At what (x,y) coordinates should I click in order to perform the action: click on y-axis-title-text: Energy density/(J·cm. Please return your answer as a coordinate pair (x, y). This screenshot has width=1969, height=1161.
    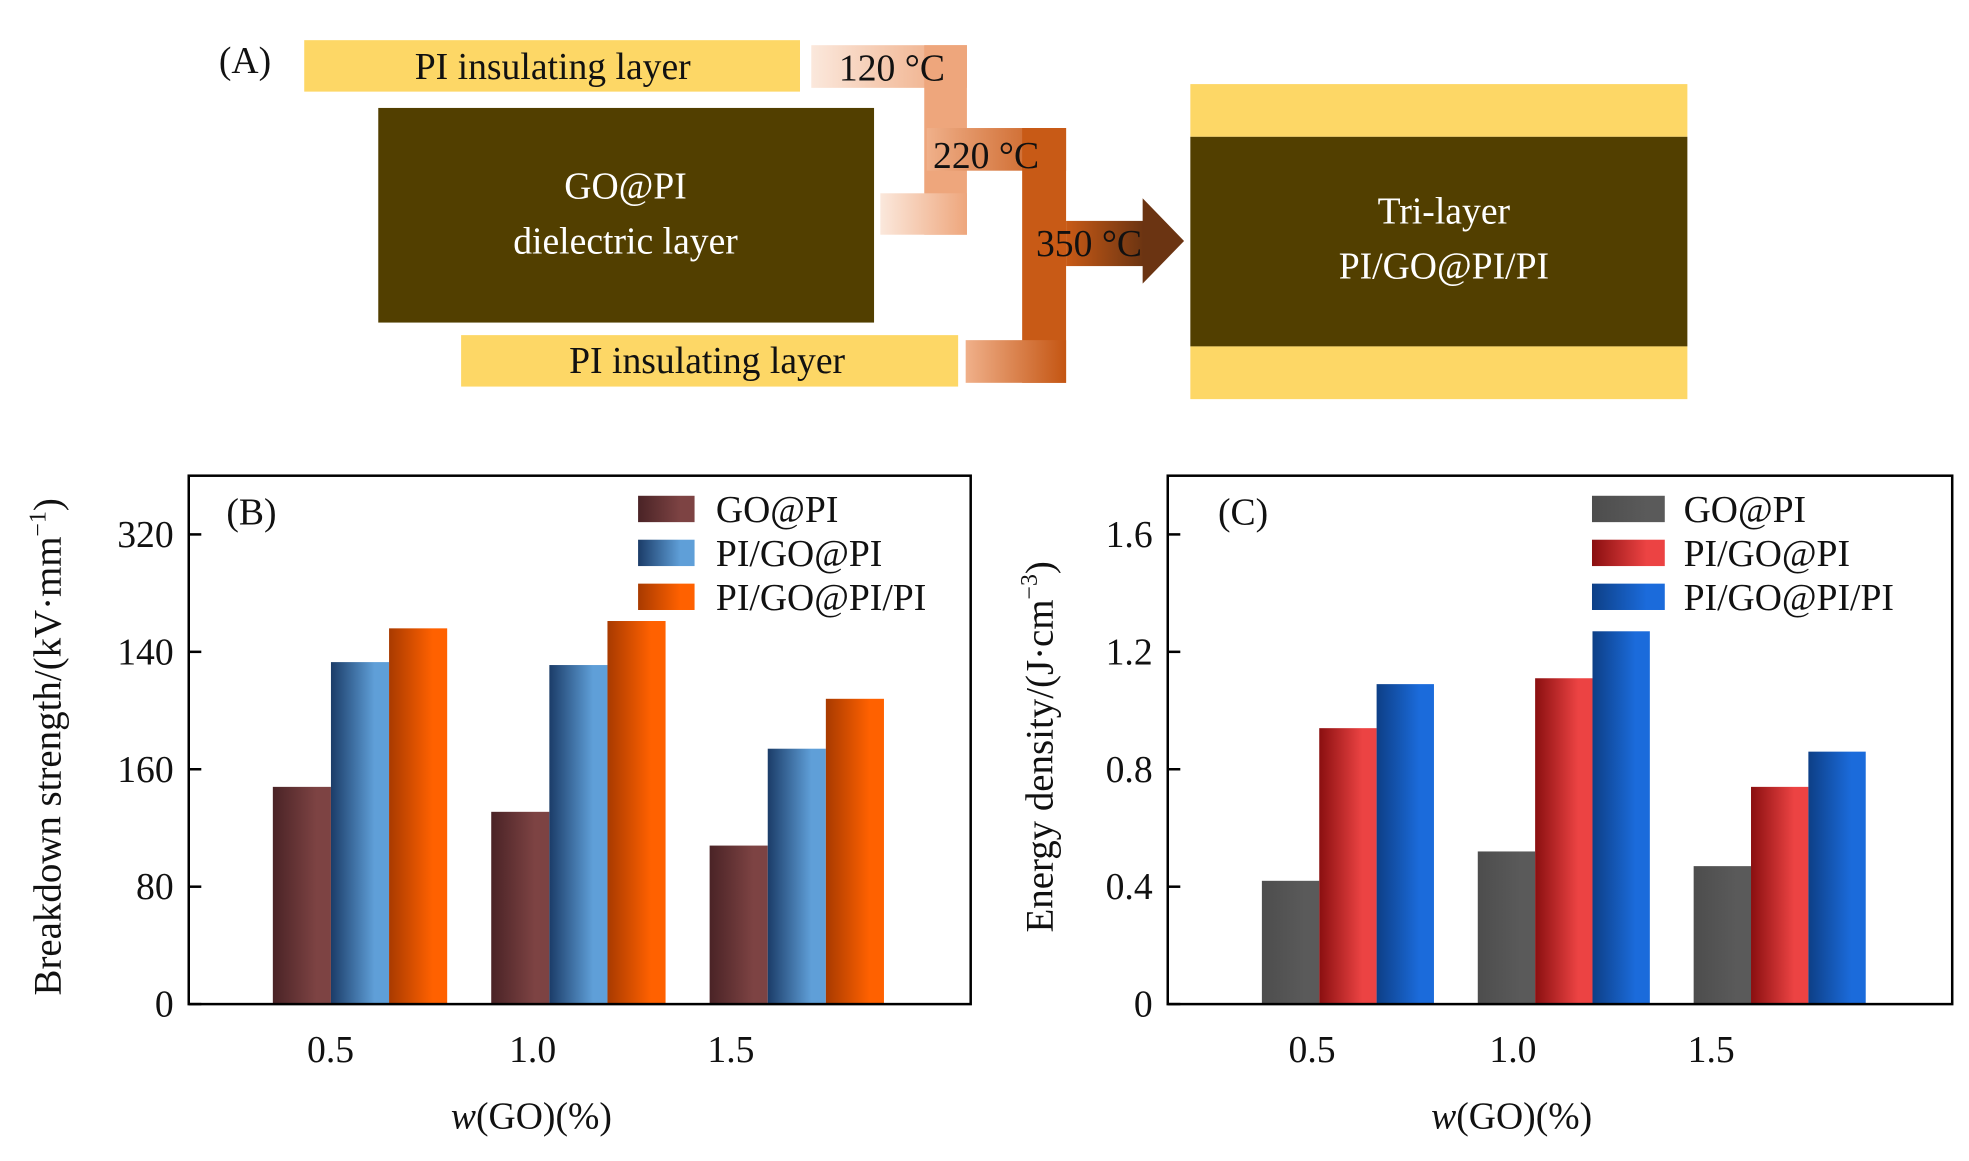
    Looking at the image, I should click on (1039, 765).